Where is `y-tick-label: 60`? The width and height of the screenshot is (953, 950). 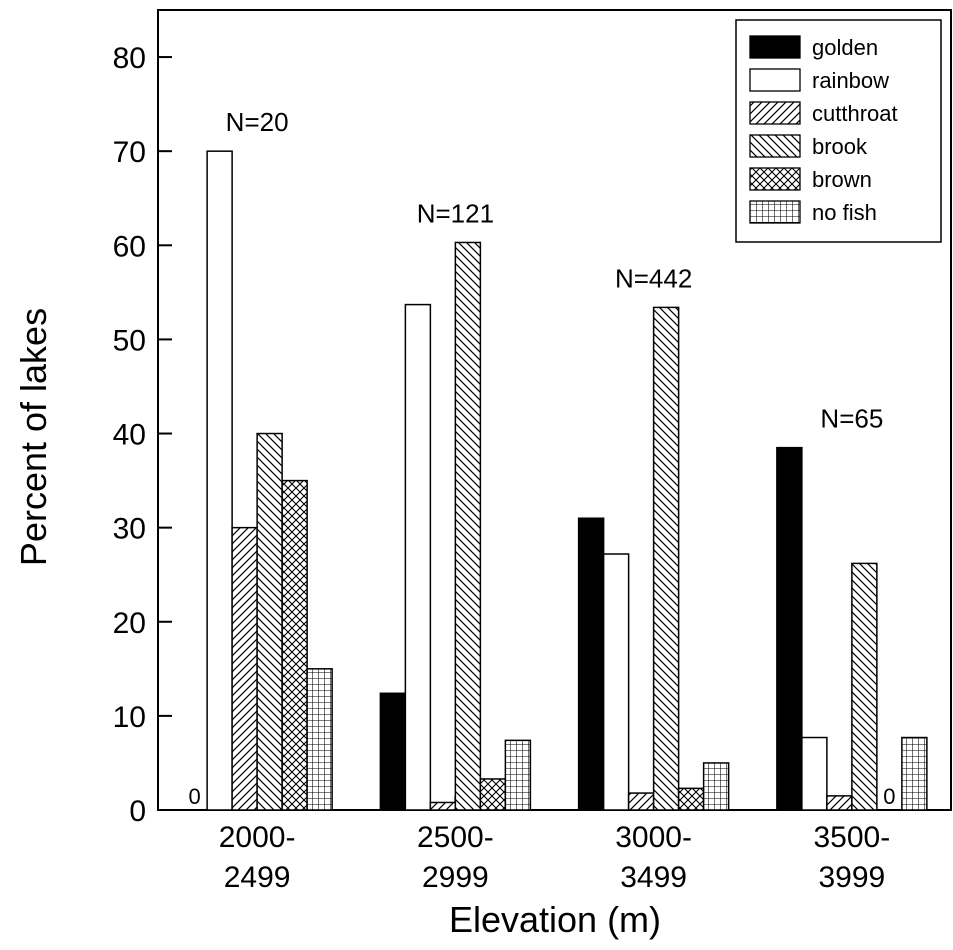
y-tick-label: 60 is located at coordinates (129, 246).